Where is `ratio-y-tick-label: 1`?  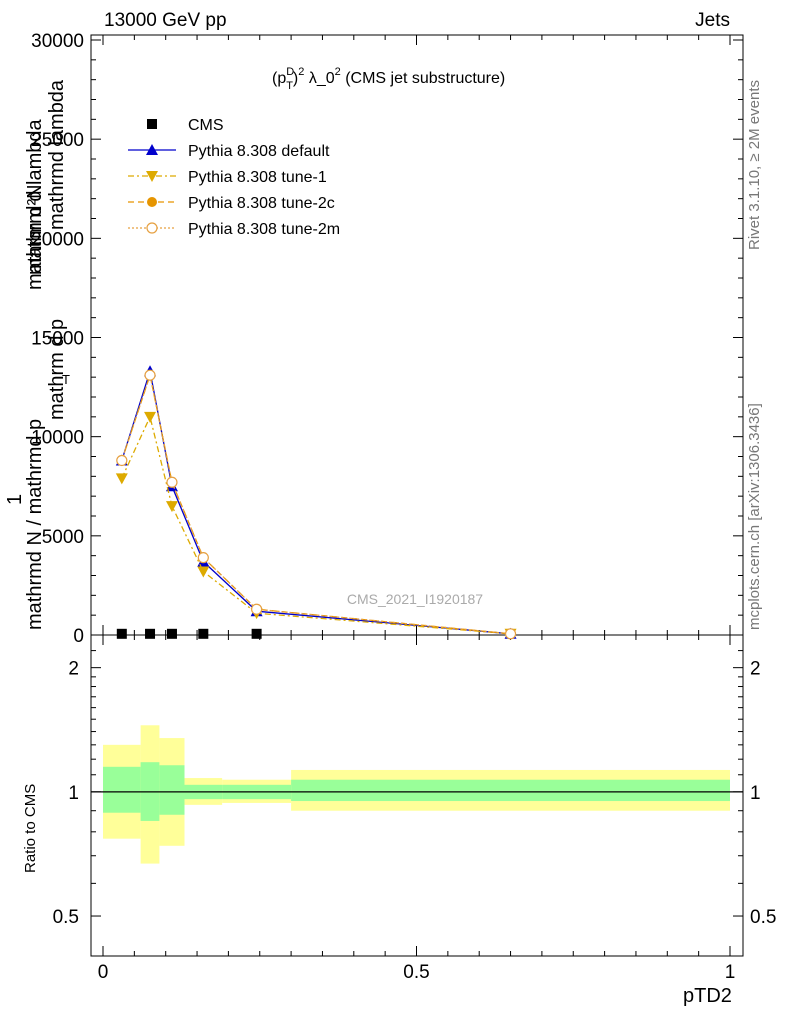
ratio-y-tick-label: 1 is located at coordinates (73, 793).